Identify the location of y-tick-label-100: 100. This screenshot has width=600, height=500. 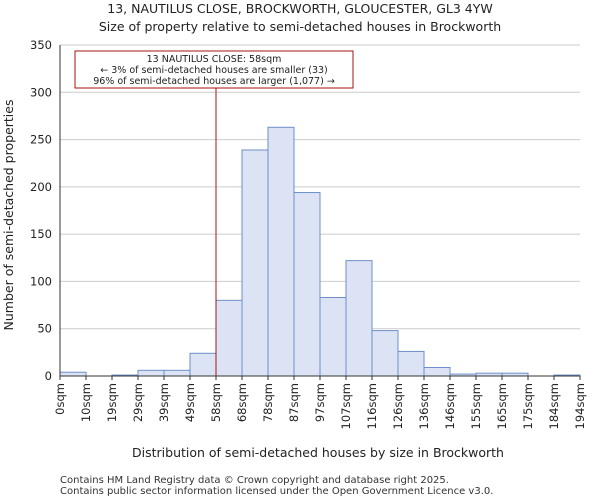
(41, 281).